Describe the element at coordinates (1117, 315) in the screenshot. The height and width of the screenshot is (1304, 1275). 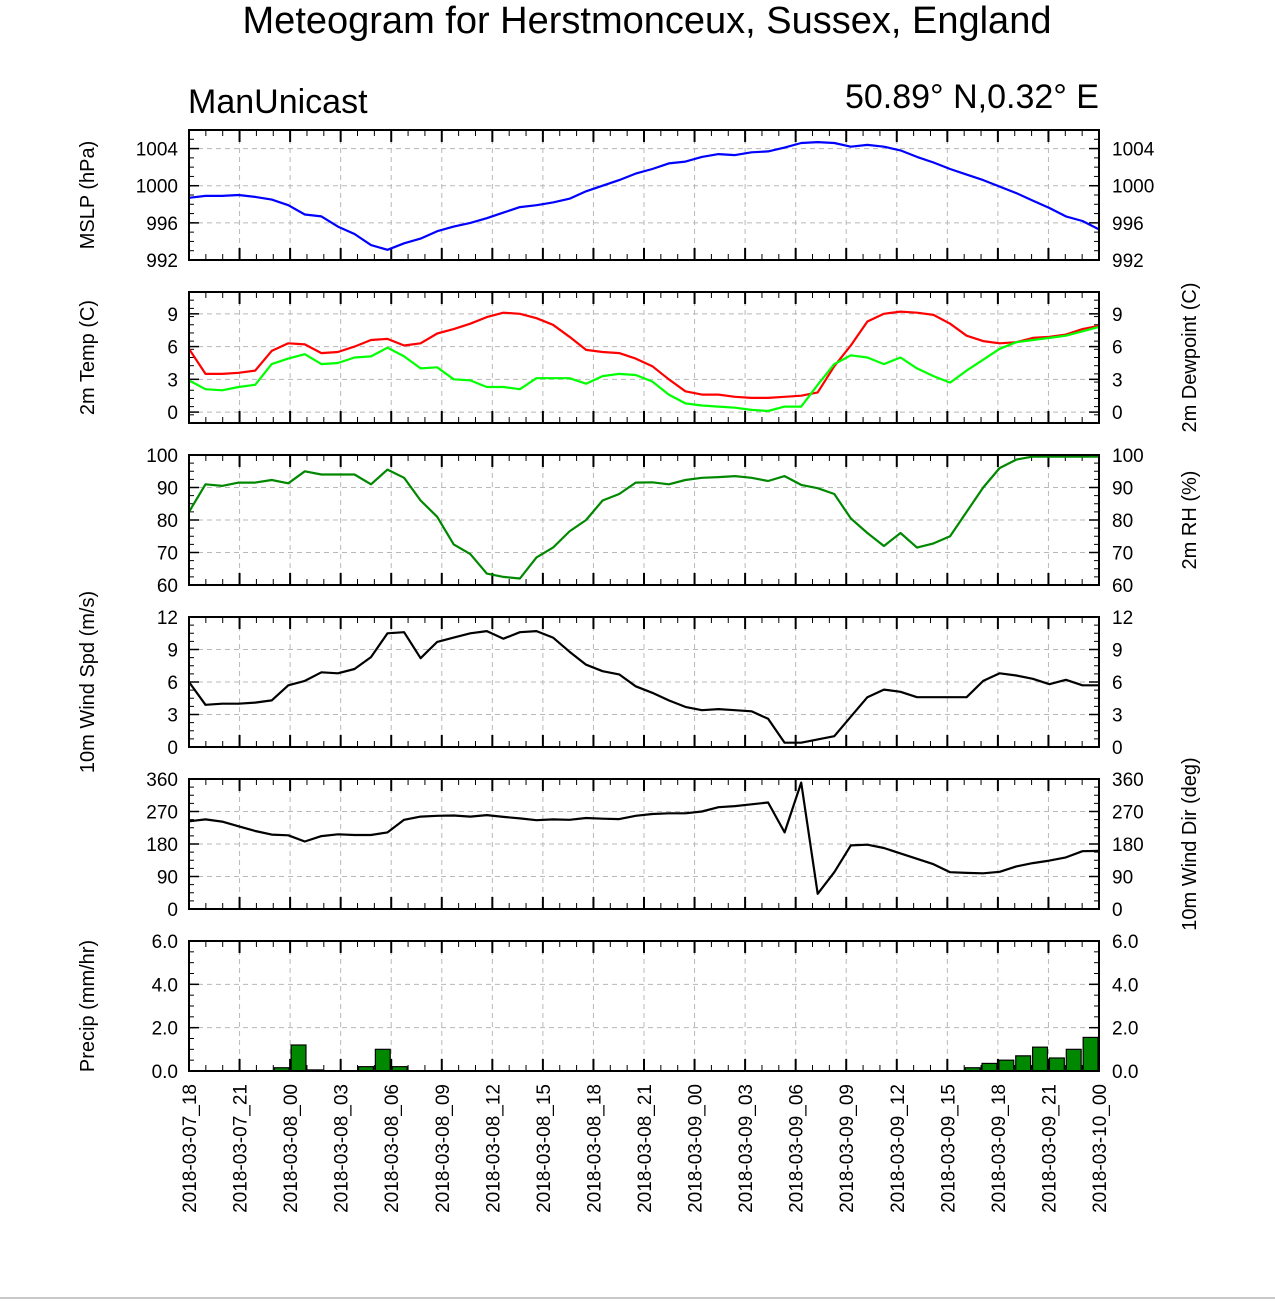
I see `y-tick-label-right: 9` at that location.